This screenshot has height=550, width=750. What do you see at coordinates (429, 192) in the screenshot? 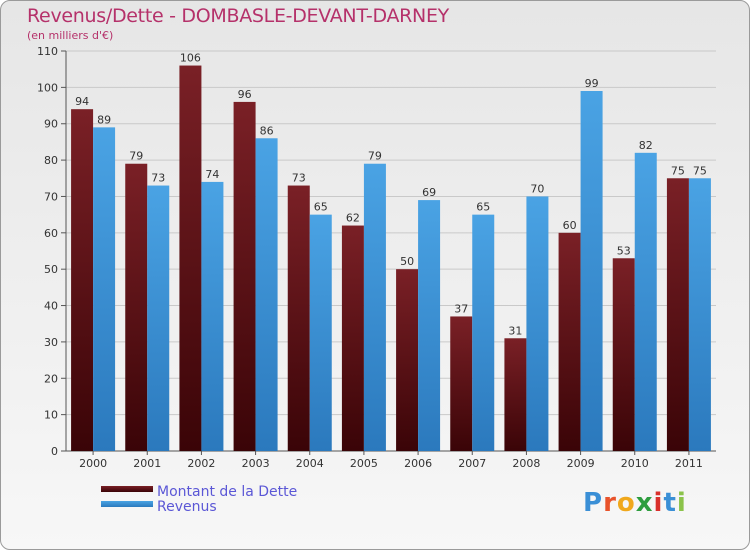
I see `value-label-revenus: 69` at bounding box center [429, 192].